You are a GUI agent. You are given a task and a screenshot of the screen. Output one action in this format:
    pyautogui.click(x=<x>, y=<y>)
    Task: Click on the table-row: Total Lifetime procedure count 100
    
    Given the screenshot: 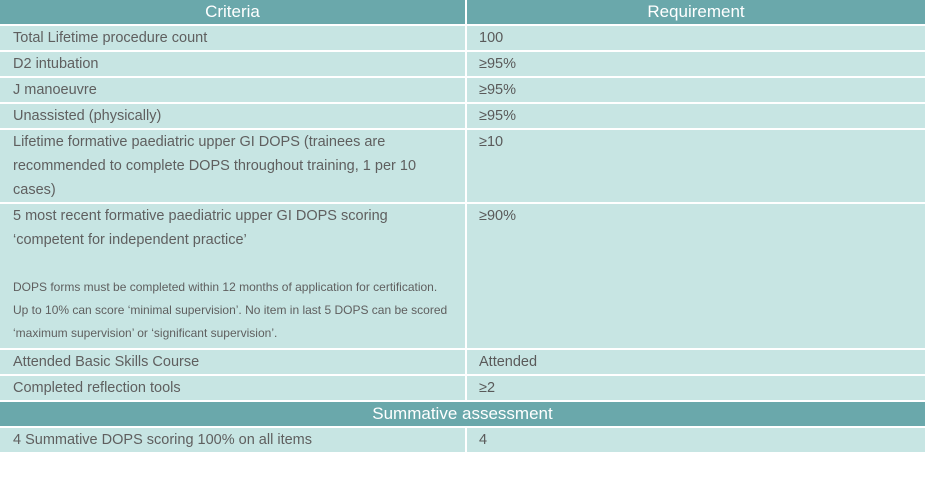 What is the action you would take?
    pyautogui.click(x=462, y=38)
    